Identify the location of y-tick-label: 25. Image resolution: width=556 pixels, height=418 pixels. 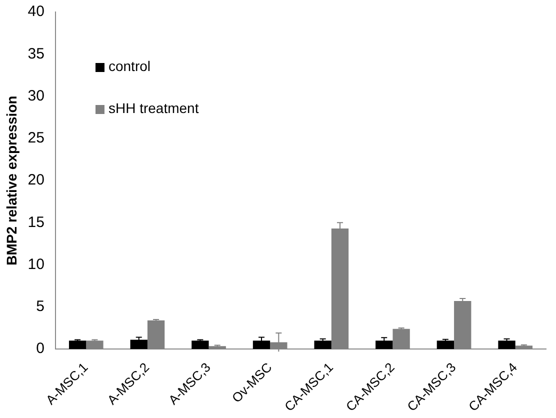
(36, 138).